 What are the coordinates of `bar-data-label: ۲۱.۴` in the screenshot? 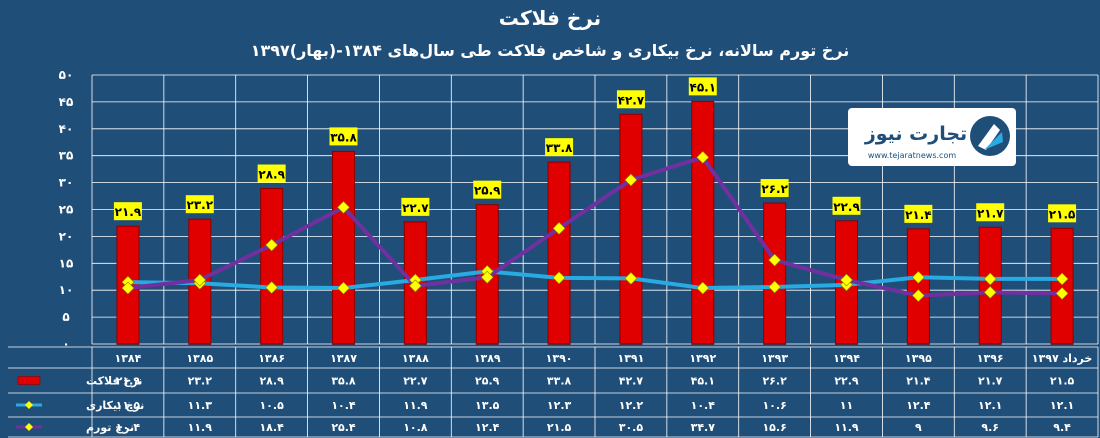 It's located at (918, 215).